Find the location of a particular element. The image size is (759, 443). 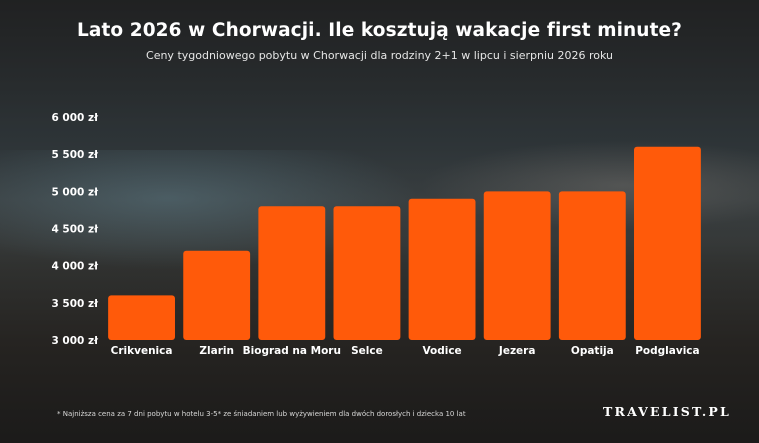

x-tick-label: Crikvenica is located at coordinates (142, 351).